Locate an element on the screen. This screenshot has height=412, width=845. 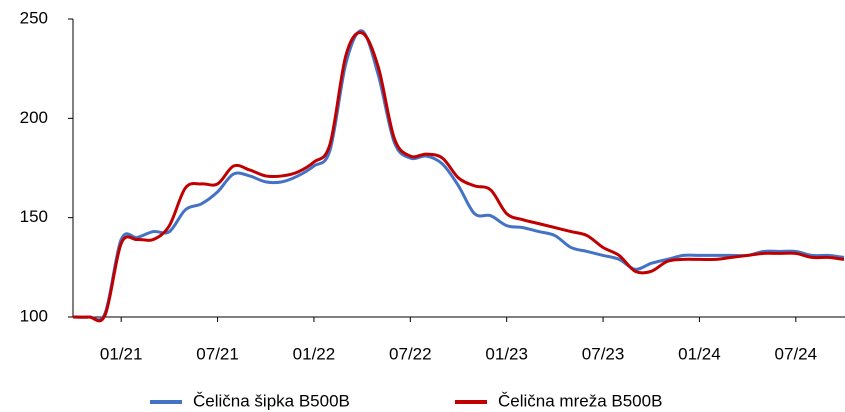
x-tick-label: 07/23 is located at coordinates (603, 353).